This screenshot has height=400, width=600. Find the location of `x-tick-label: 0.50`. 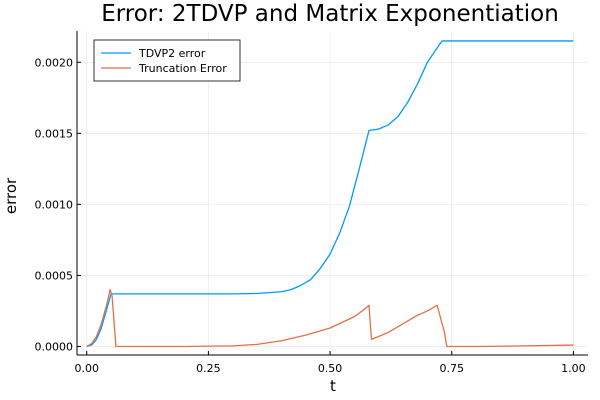

x-tick-label: 0.50 is located at coordinates (330, 368).